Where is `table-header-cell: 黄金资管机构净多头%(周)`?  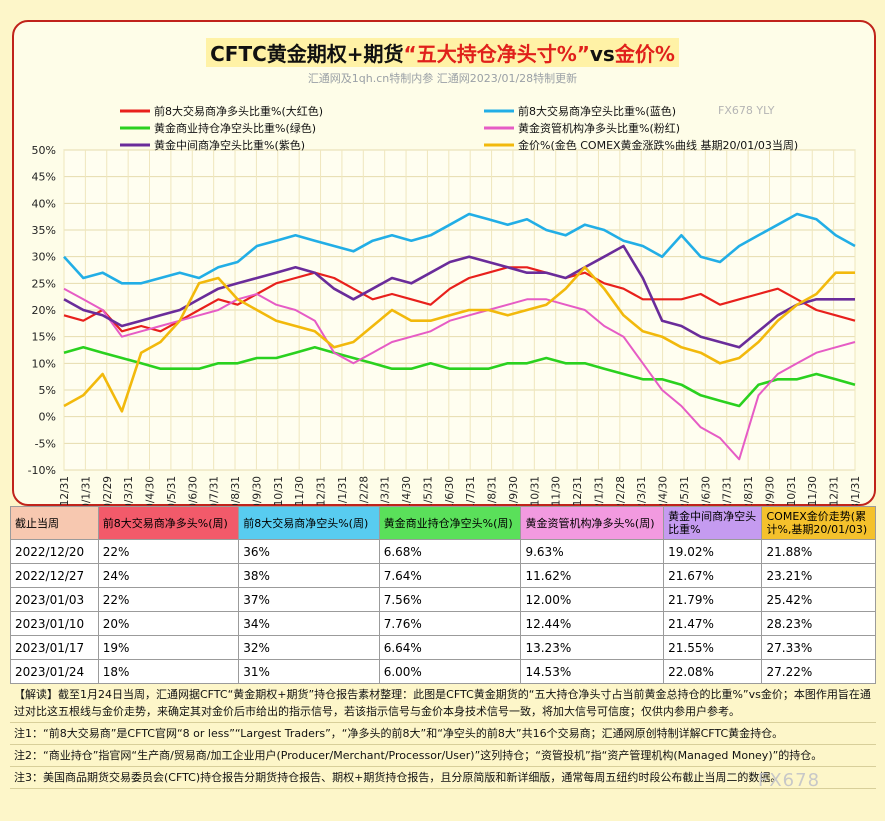 table-header-cell: 黄金资管机构净多头%(周) is located at coordinates (592, 523).